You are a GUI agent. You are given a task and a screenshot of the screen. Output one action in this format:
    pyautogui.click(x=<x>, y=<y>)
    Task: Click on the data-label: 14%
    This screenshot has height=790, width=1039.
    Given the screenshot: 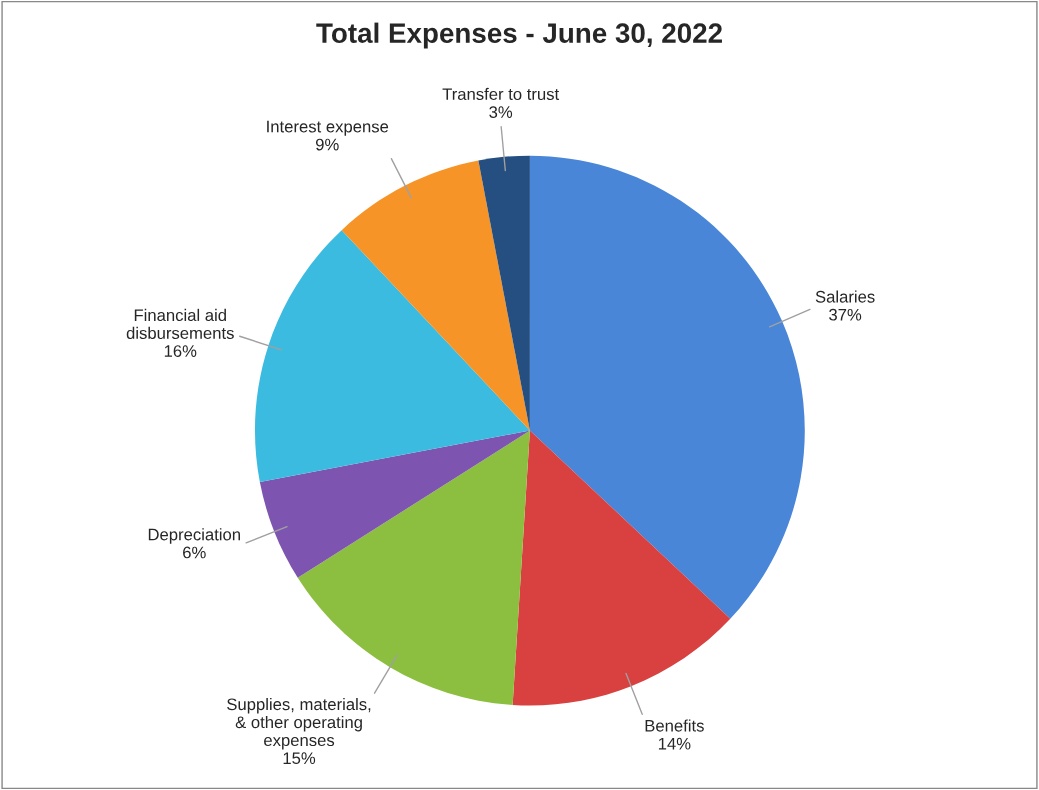 What is the action you would take?
    pyautogui.click(x=674, y=743)
    